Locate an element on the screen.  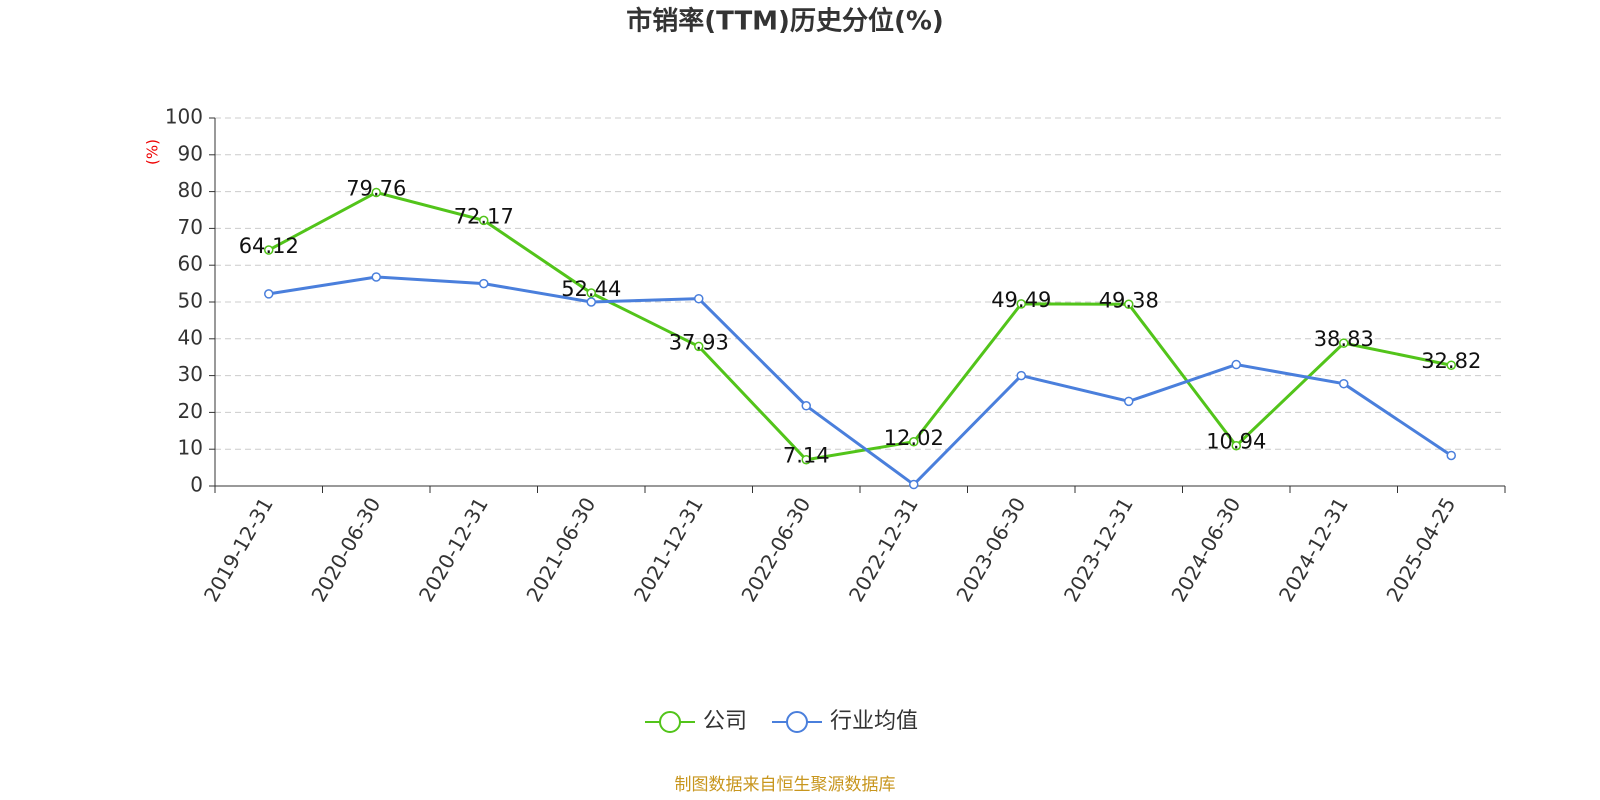
data-label: 49.38 is located at coordinates (1129, 300).